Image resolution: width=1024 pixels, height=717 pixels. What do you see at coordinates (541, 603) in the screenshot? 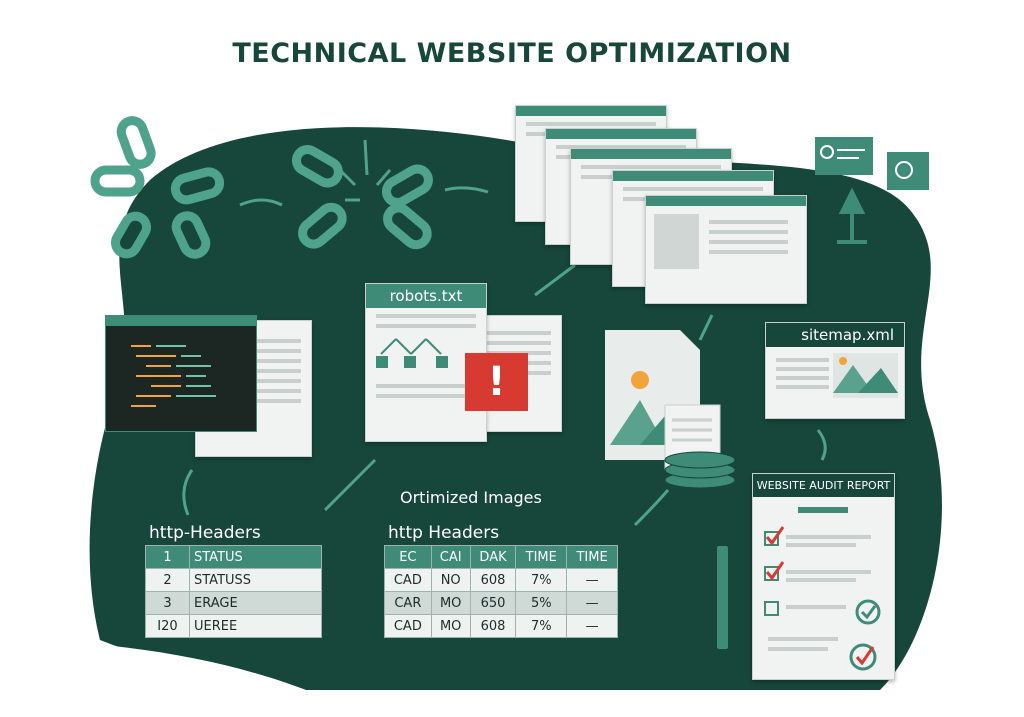
I see `cell: 5%` at bounding box center [541, 603].